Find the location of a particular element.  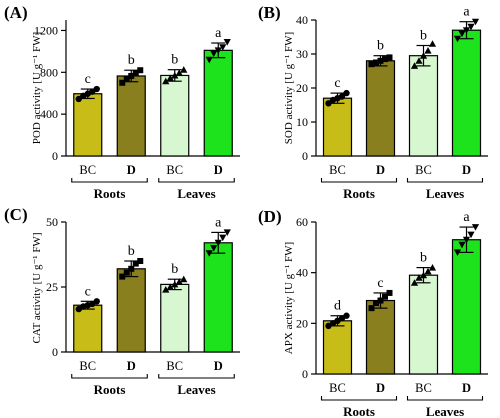

y-tick-label: 30 is located at coordinates (302, 54).